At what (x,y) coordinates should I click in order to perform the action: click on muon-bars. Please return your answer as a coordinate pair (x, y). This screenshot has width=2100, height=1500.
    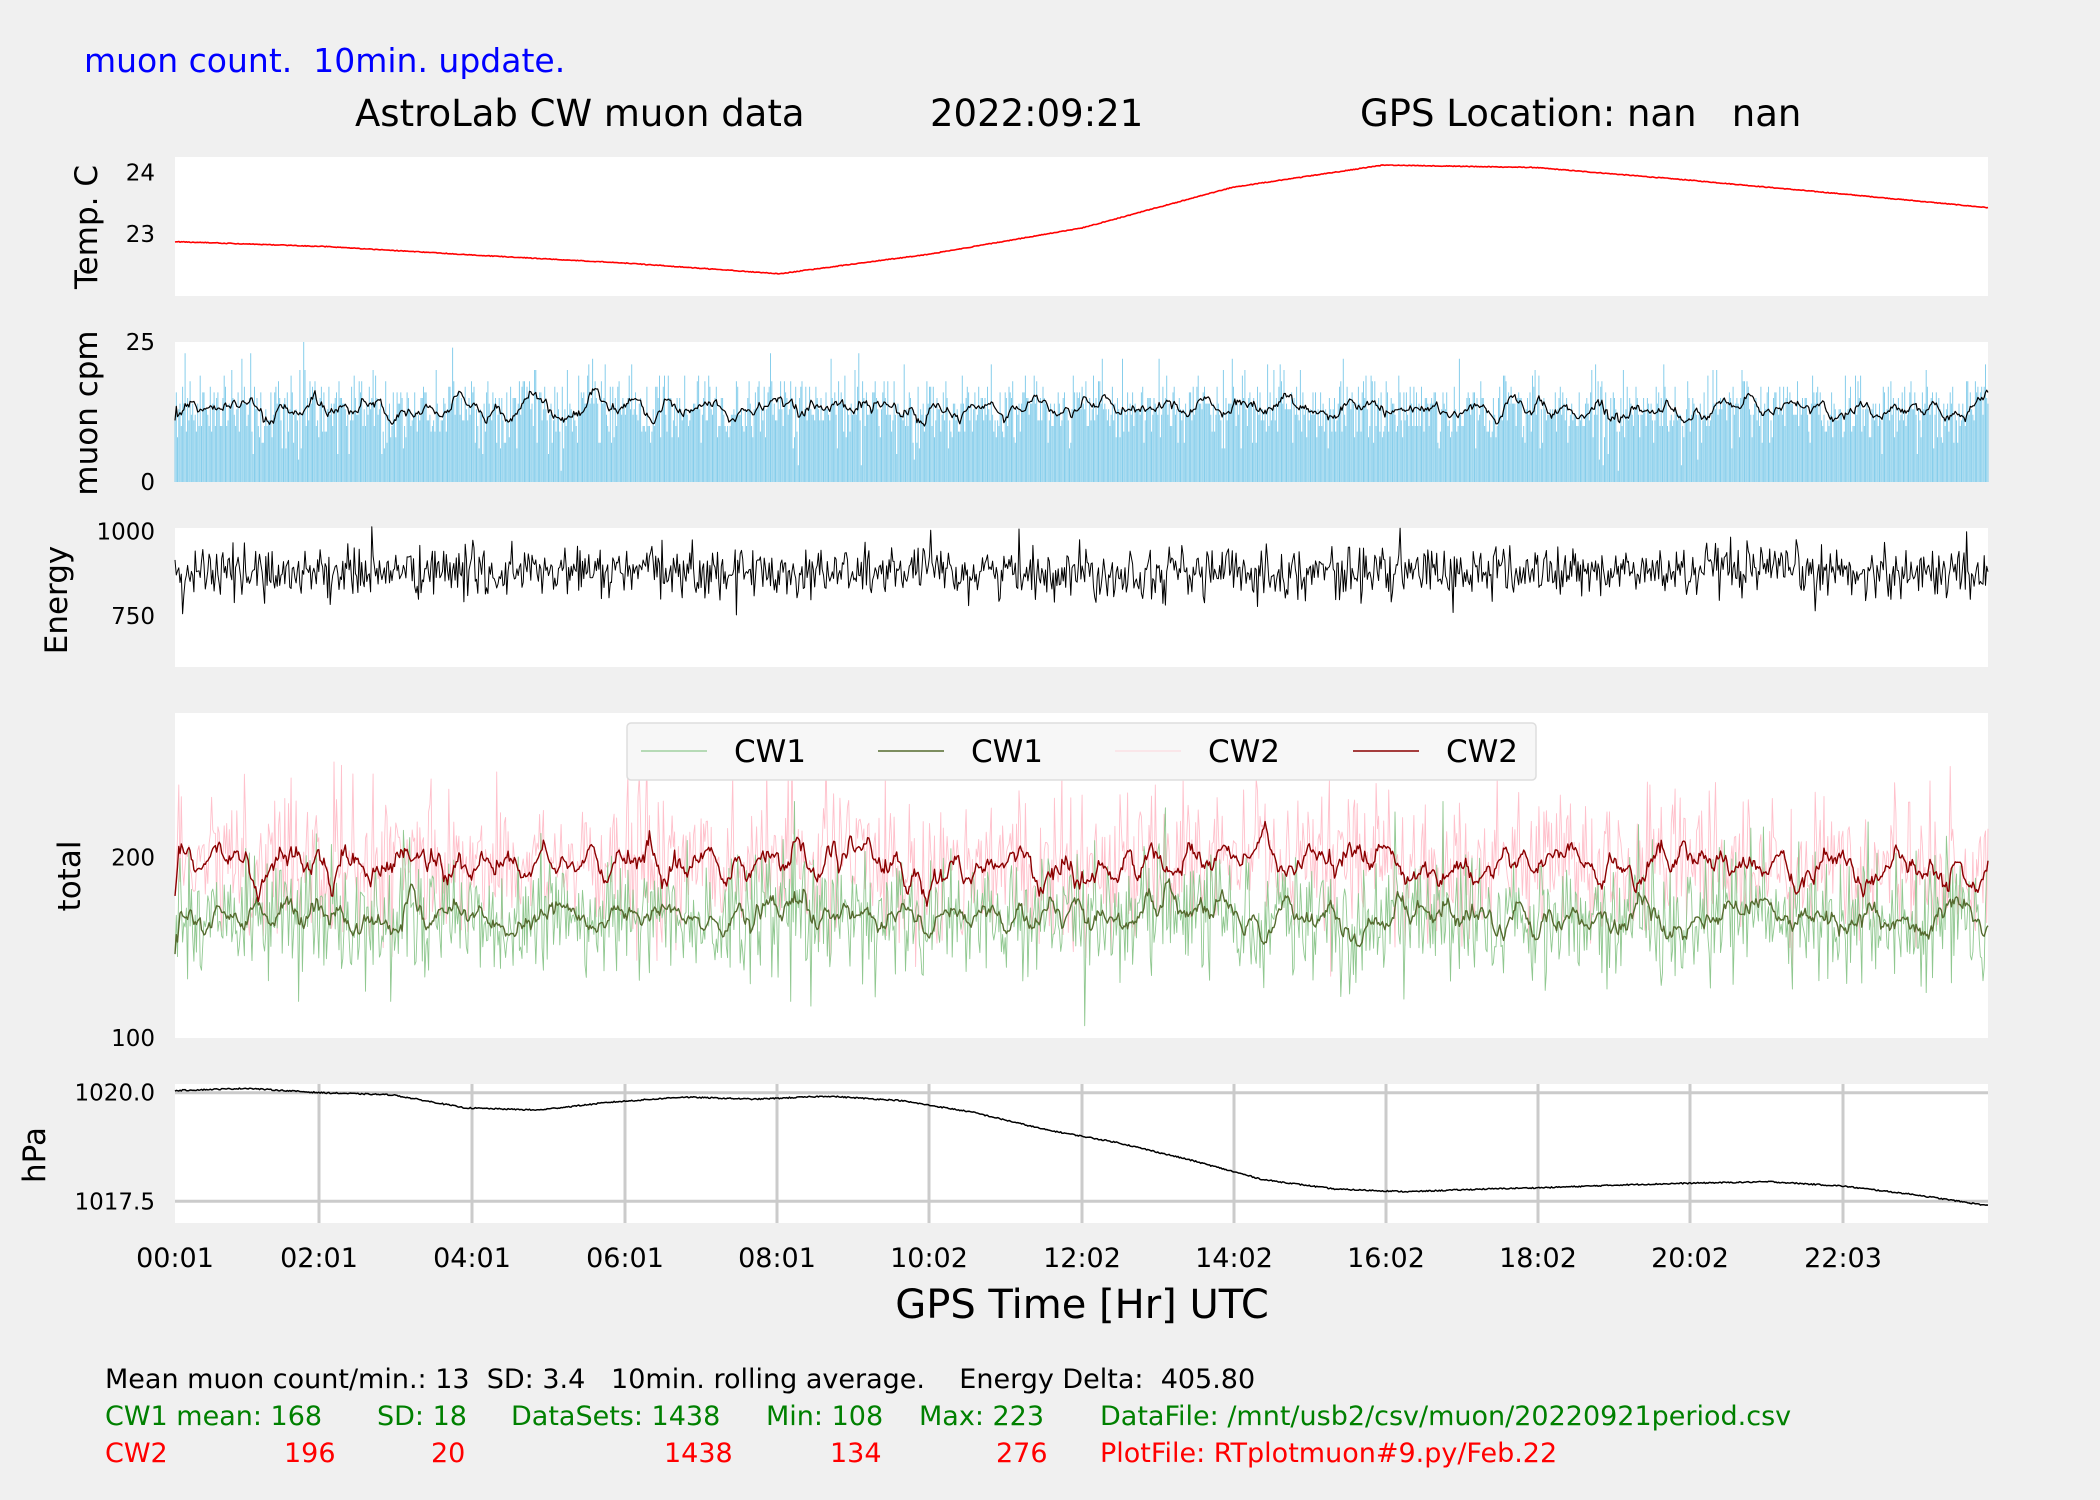
    Looking at the image, I should click on (1081, 412).